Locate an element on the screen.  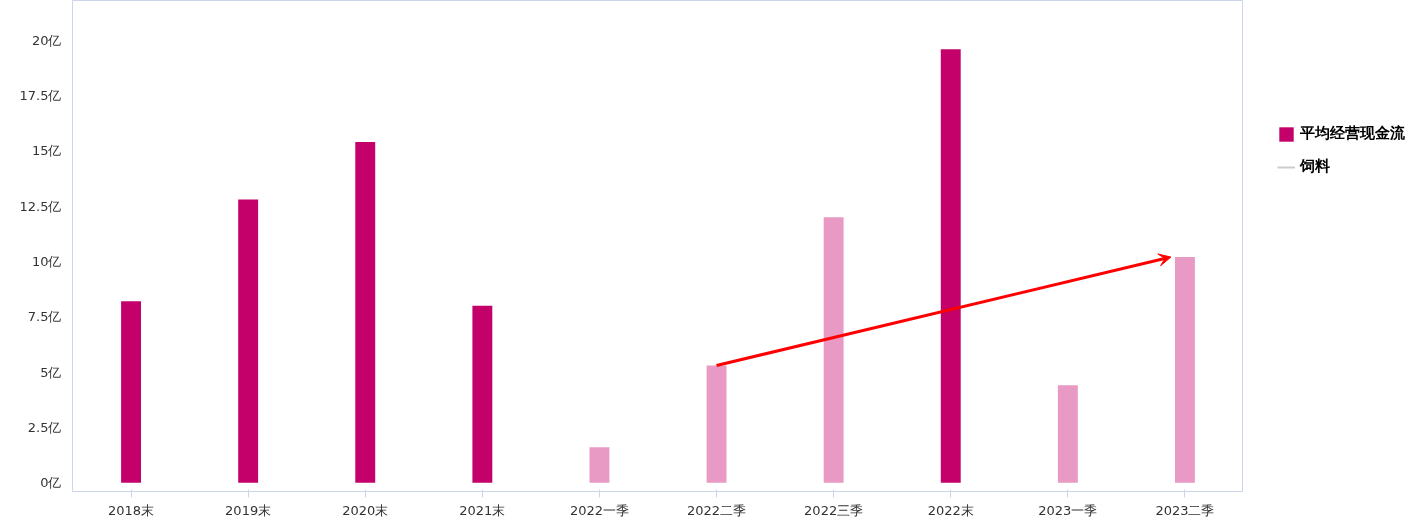
y-tick-label: 10亿 is located at coordinates (46, 261).